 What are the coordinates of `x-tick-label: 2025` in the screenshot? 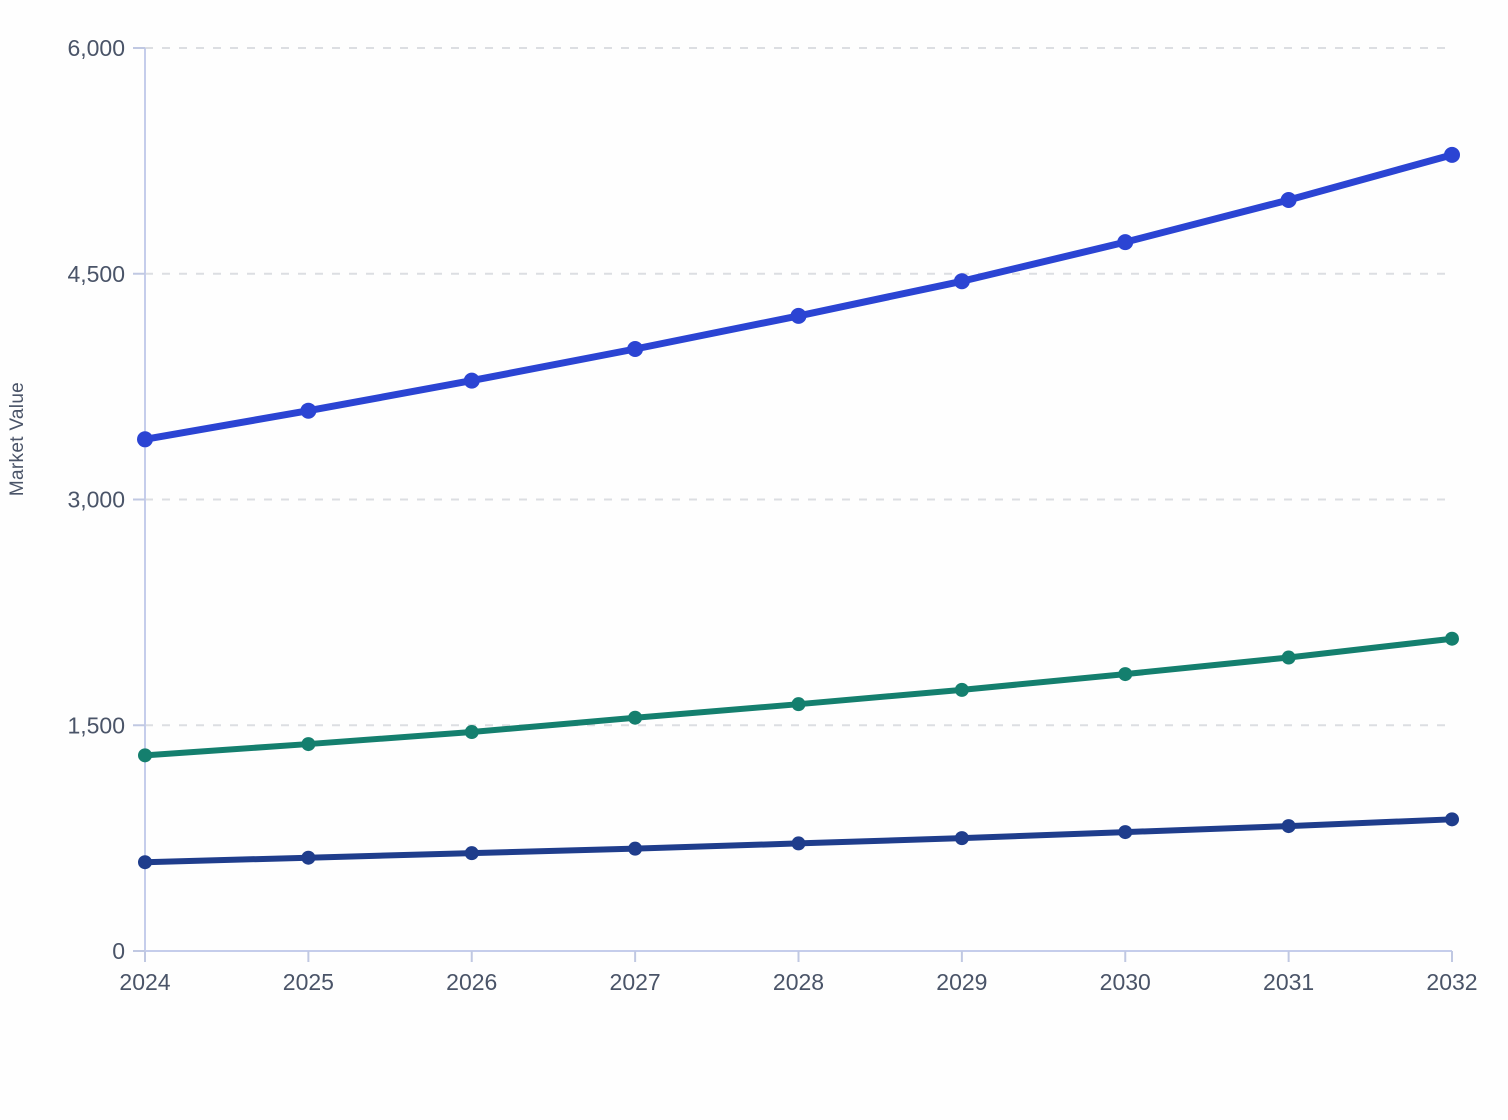 It's located at (308, 982).